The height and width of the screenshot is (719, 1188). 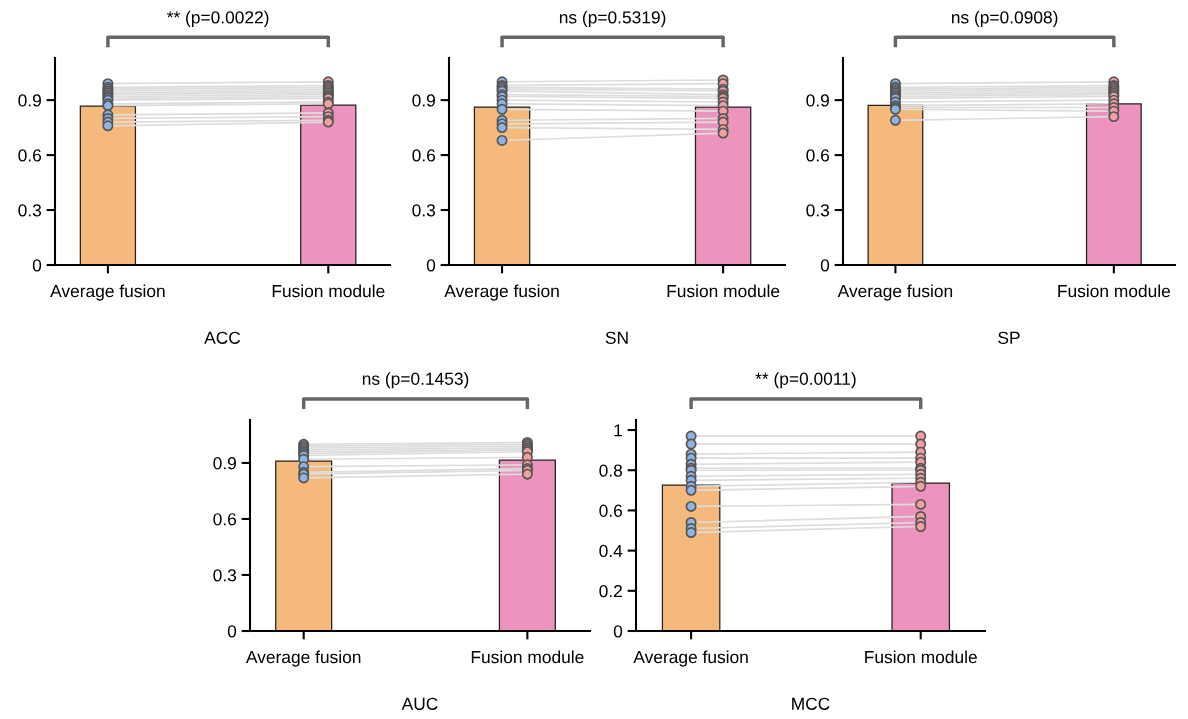 I want to click on y-tick-label: 1, so click(x=618, y=430).